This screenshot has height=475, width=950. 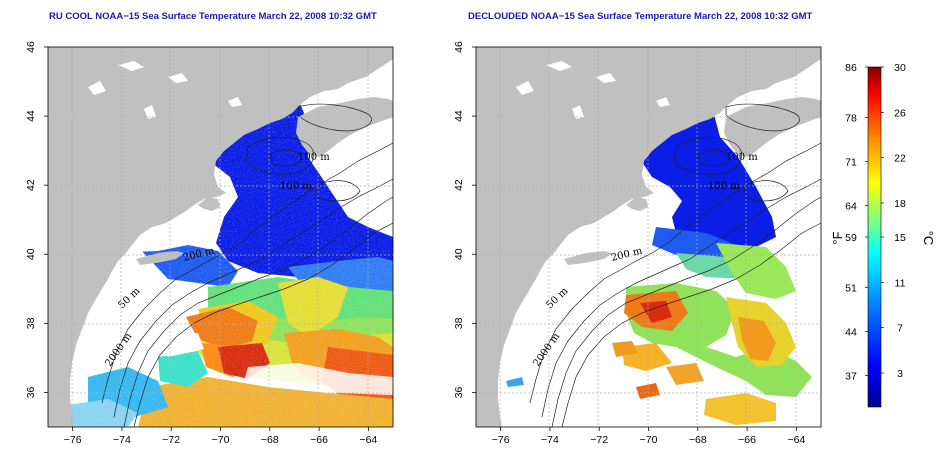 I want to click on colorbar-gradient, so click(x=874, y=237).